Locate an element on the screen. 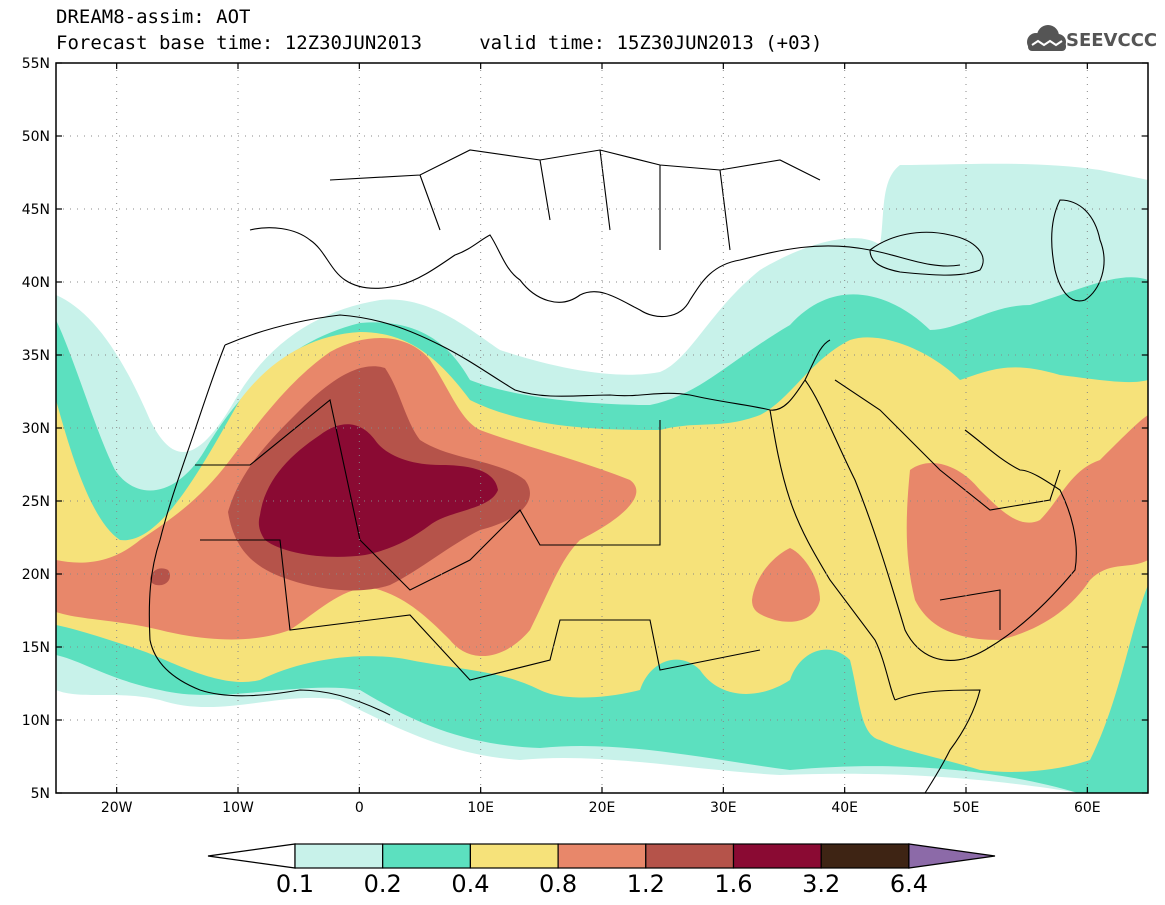 The image size is (1165, 905). aot-contour-1.2-dakar is located at coordinates (160, 577).